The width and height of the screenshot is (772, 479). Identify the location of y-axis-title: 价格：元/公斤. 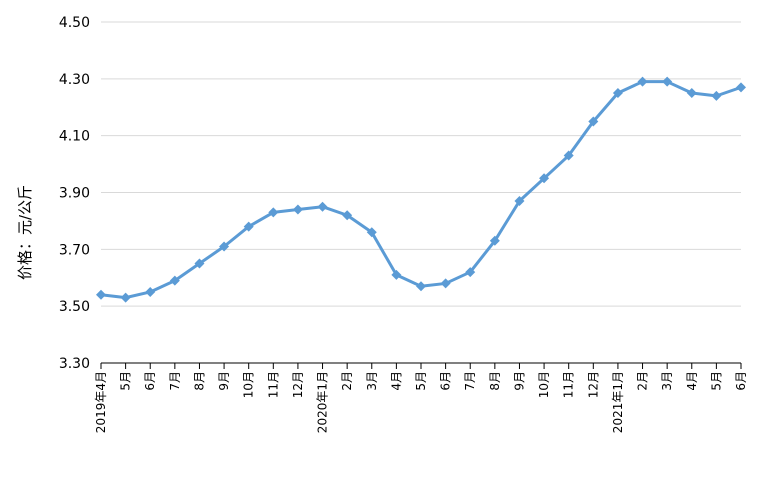
(25, 232).